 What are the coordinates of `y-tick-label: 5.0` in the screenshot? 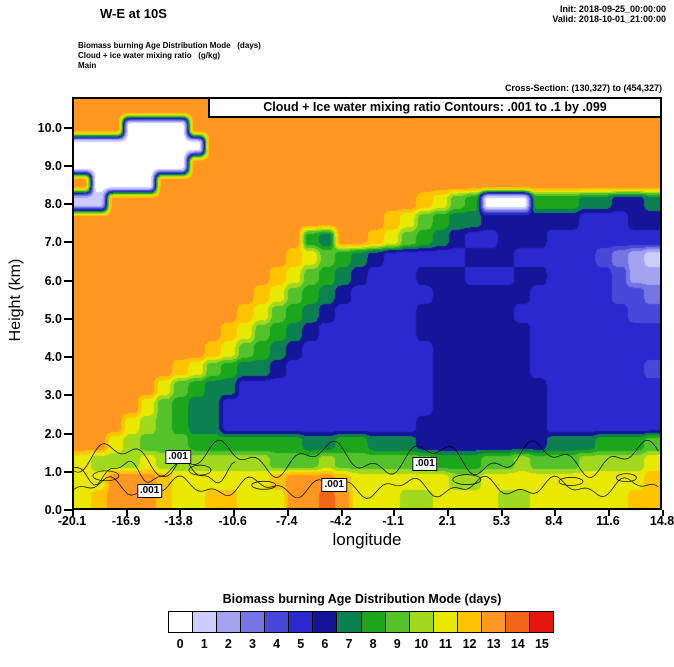 It's located at (53, 318).